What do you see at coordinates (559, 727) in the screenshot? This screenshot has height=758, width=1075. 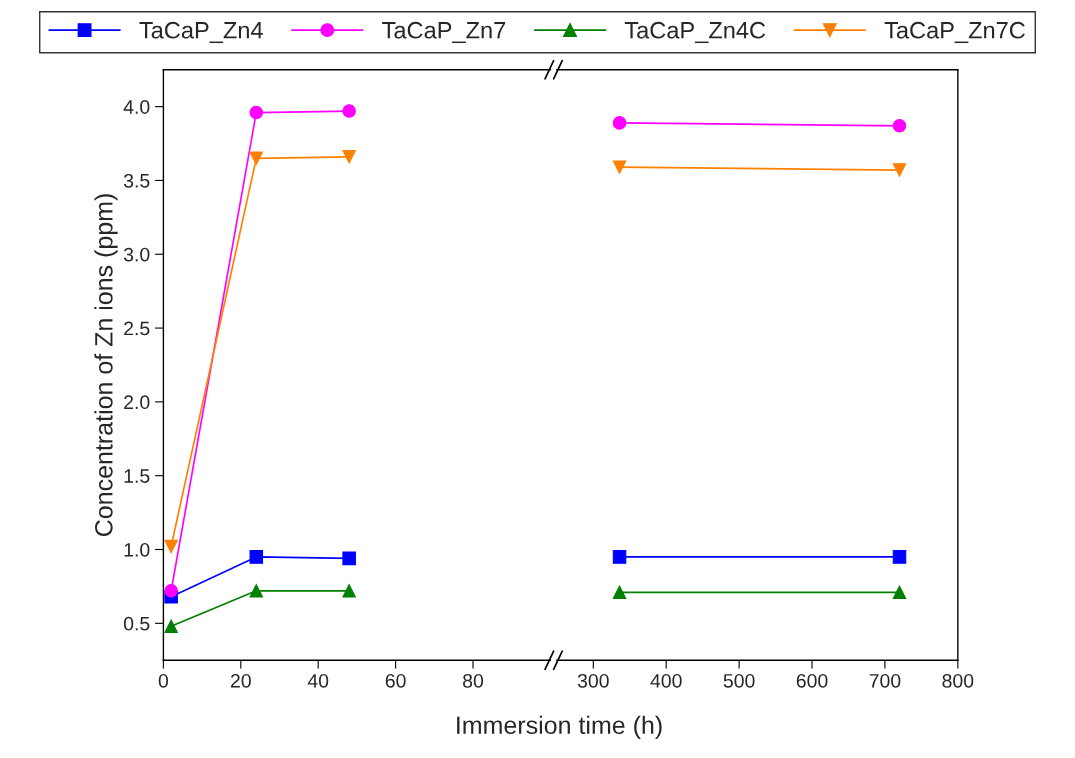 I see `x-axis-title: Immersion time (h)` at bounding box center [559, 727].